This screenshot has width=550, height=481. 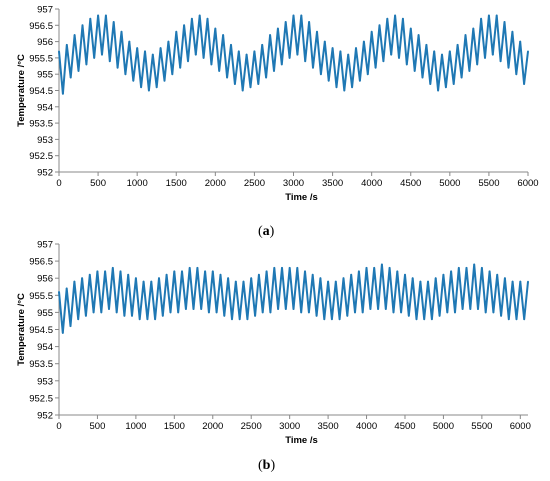 I want to click on x-tick-label: 2000, so click(x=215, y=183).